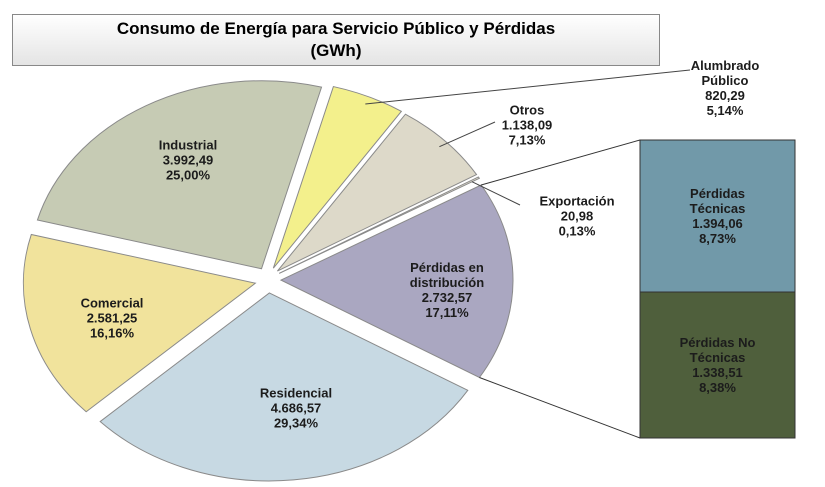 Image resolution: width=825 pixels, height=487 pixels. Describe the element at coordinates (717, 238) in the screenshot. I see `label-percent: 8,73%` at that location.